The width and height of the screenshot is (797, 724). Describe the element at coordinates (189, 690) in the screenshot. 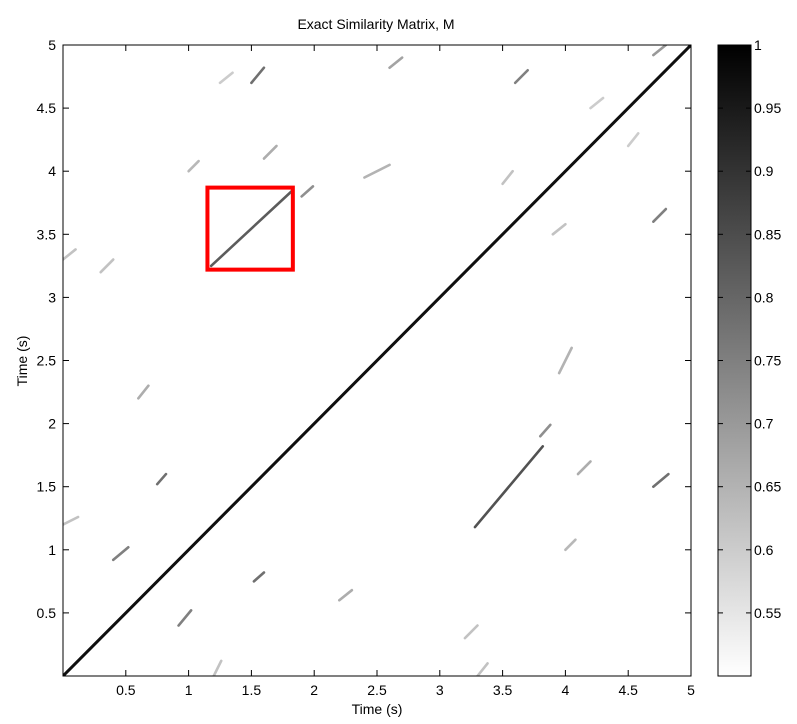

I see `x-tick-label: 1` at that location.